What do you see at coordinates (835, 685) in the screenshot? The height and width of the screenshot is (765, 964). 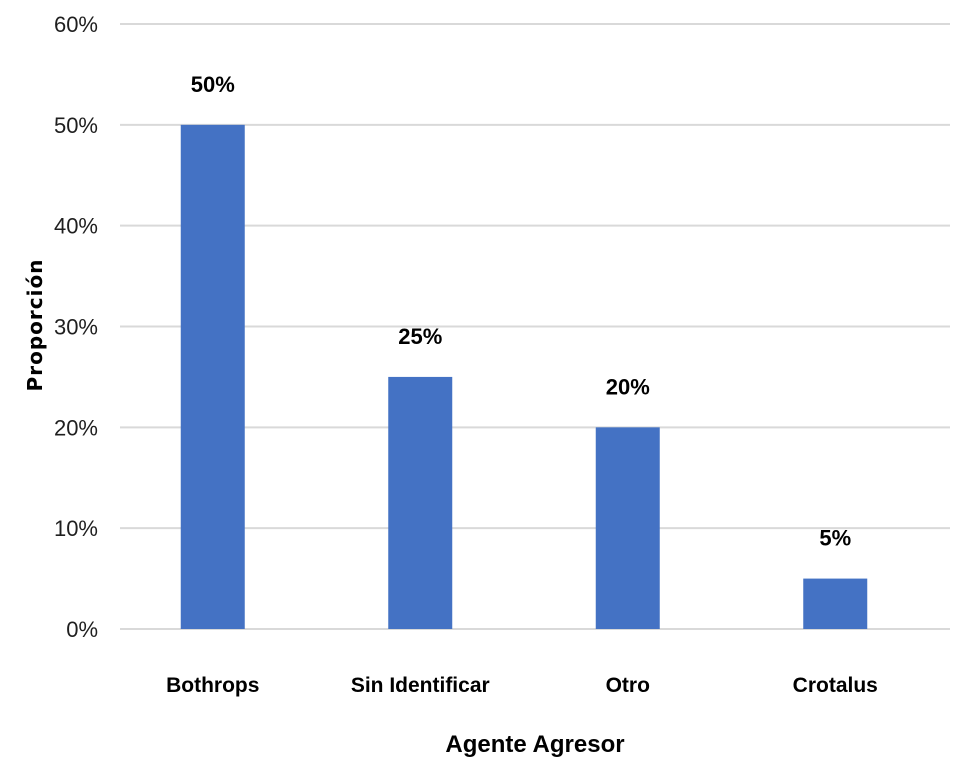 I see `x-category-label: Crotalus` at bounding box center [835, 685].